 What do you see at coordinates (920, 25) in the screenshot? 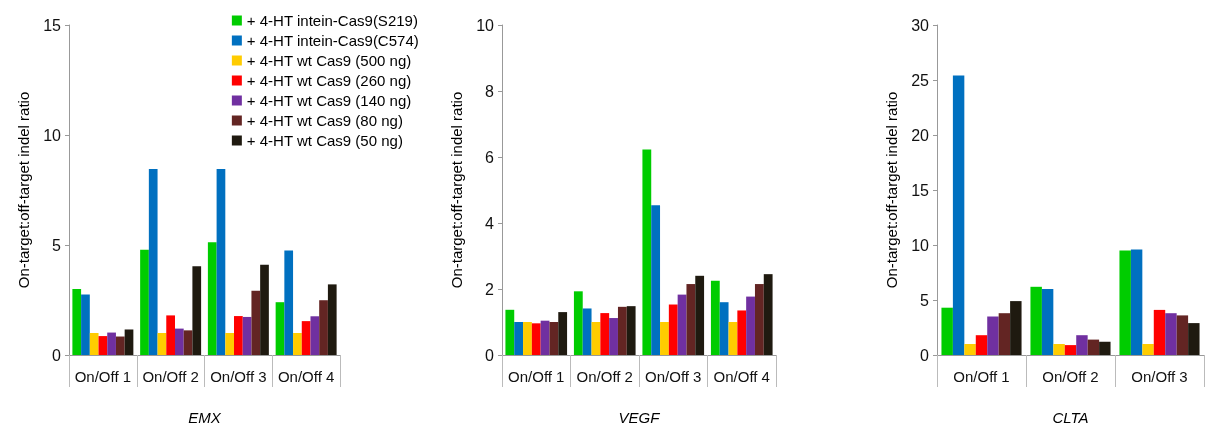
I see `y-tick-label: 30` at bounding box center [920, 25].